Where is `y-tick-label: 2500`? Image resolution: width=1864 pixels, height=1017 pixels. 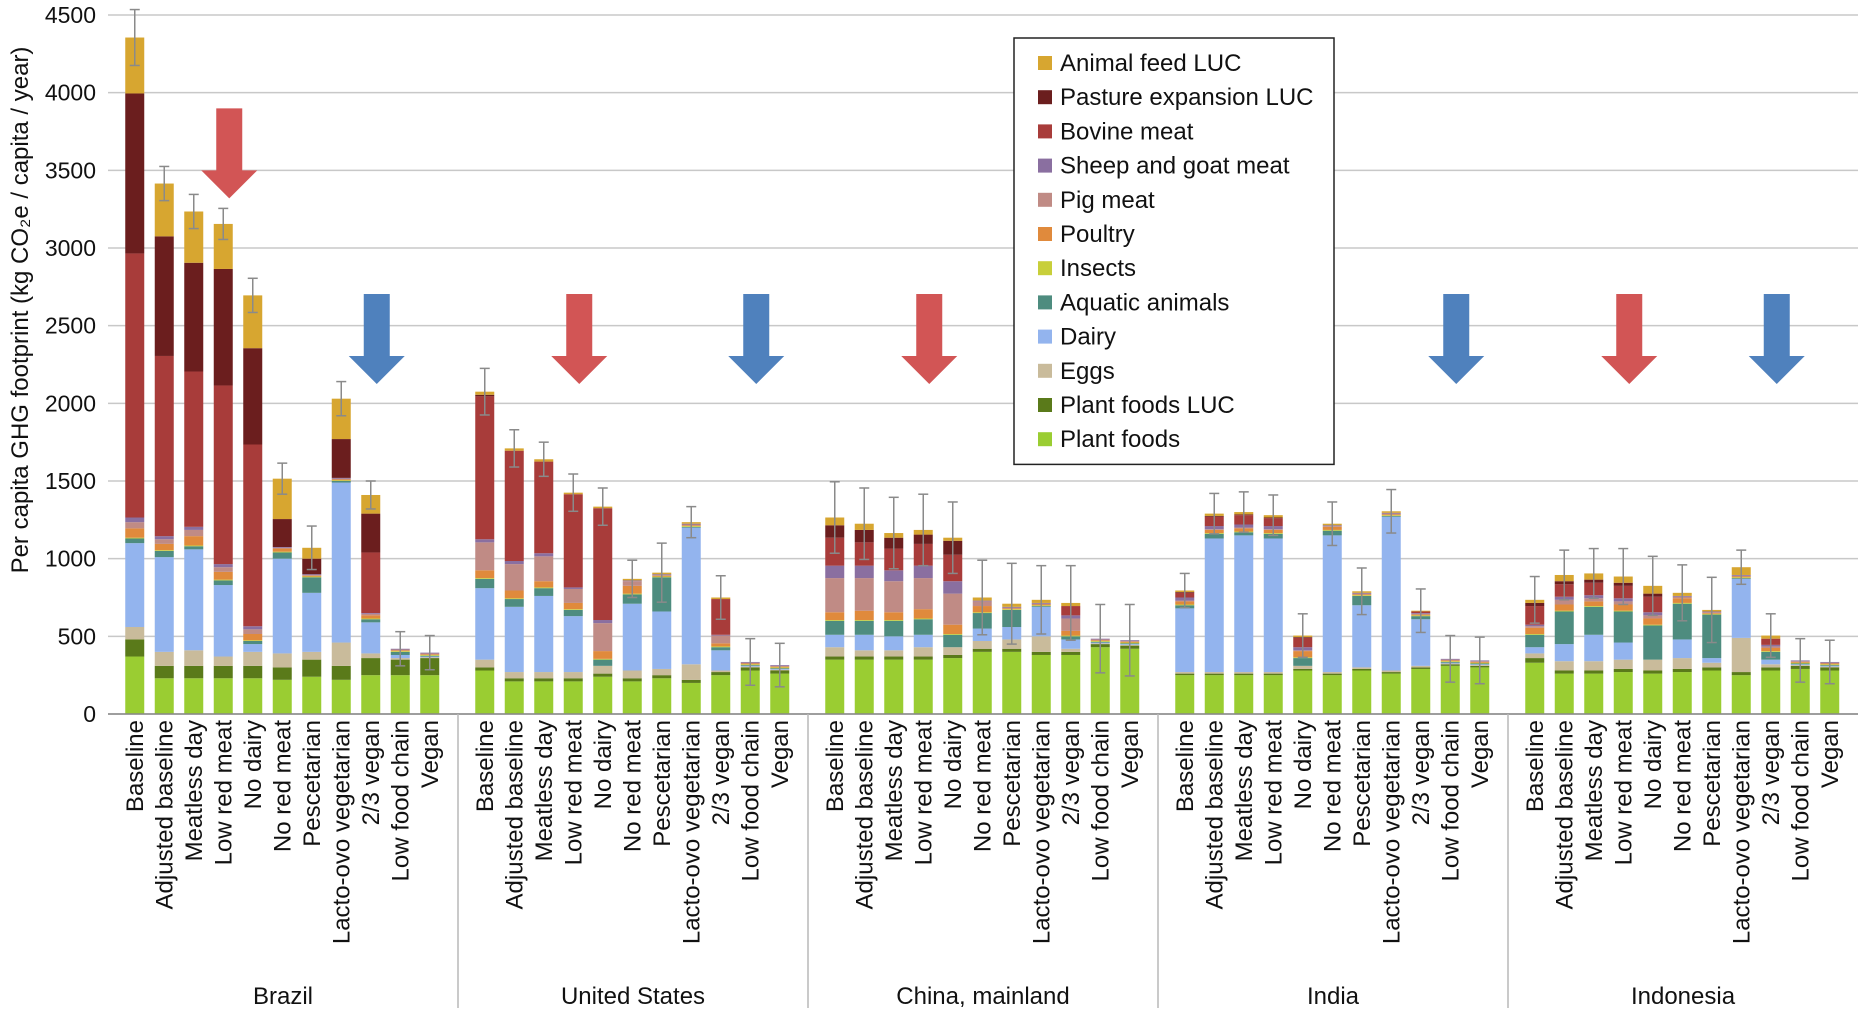
y-tick-label: 2500 is located at coordinates (70, 326).